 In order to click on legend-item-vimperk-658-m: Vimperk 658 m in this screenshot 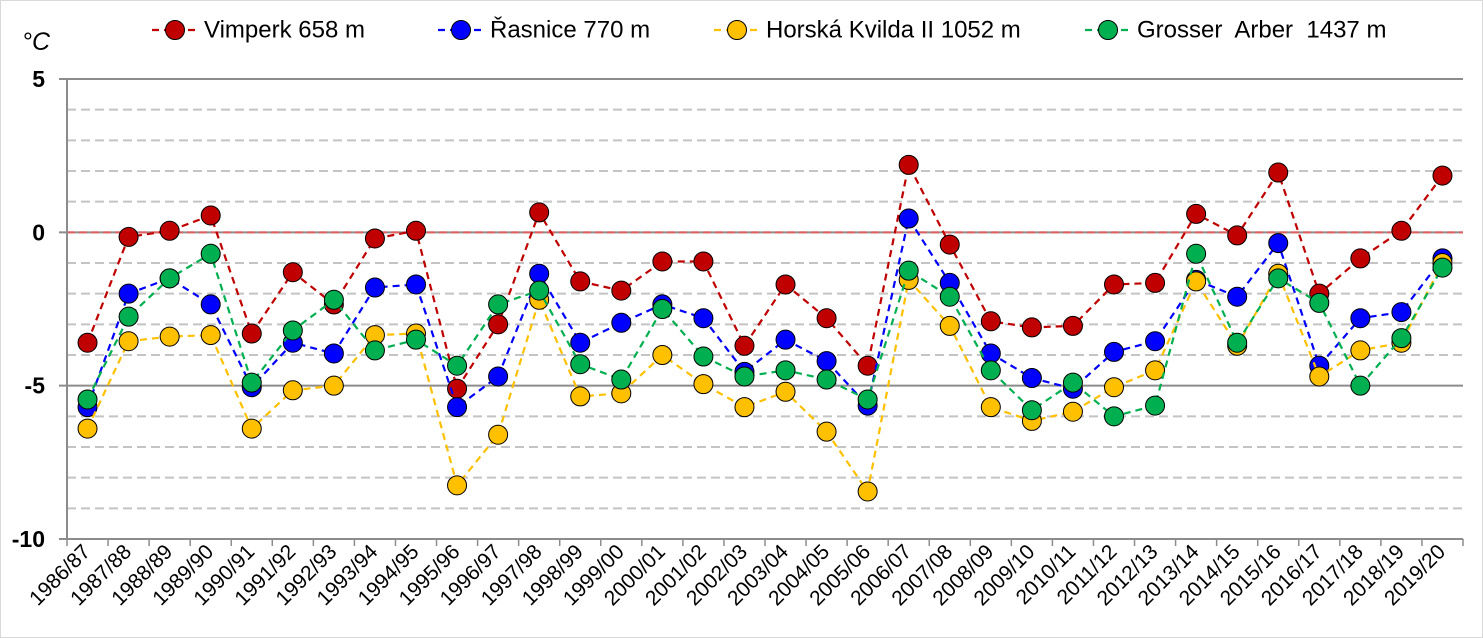, I will do `click(258, 30)`.